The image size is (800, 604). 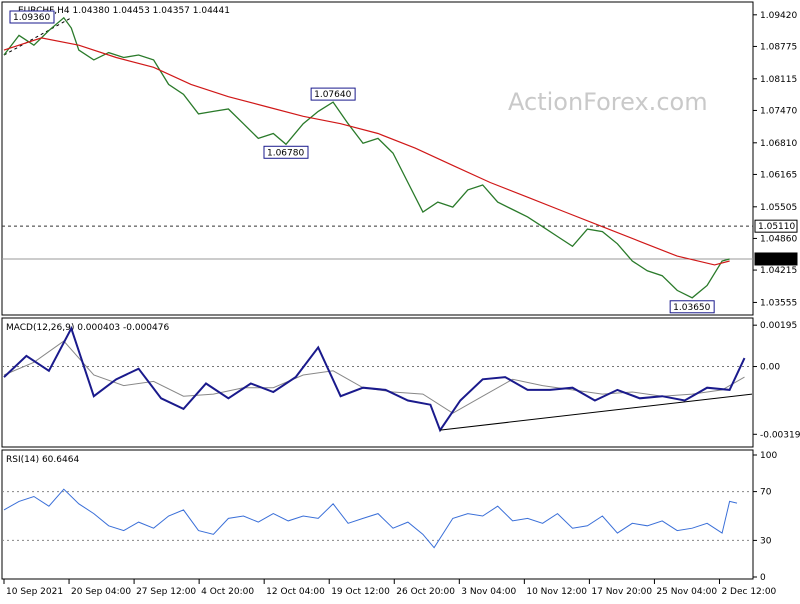 I want to click on x-tick-label: 19 Oct 12:00, so click(x=360, y=592).